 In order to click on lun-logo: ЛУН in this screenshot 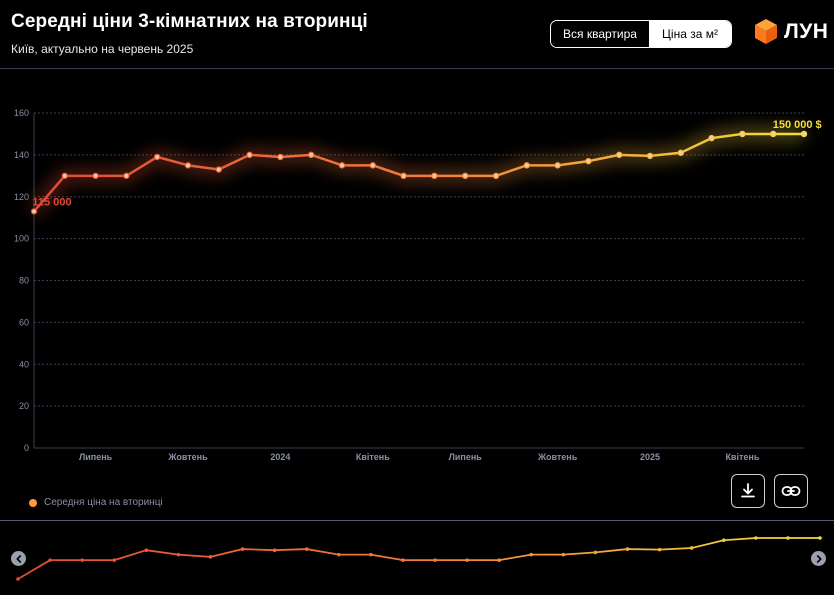, I will do `click(791, 31)`.